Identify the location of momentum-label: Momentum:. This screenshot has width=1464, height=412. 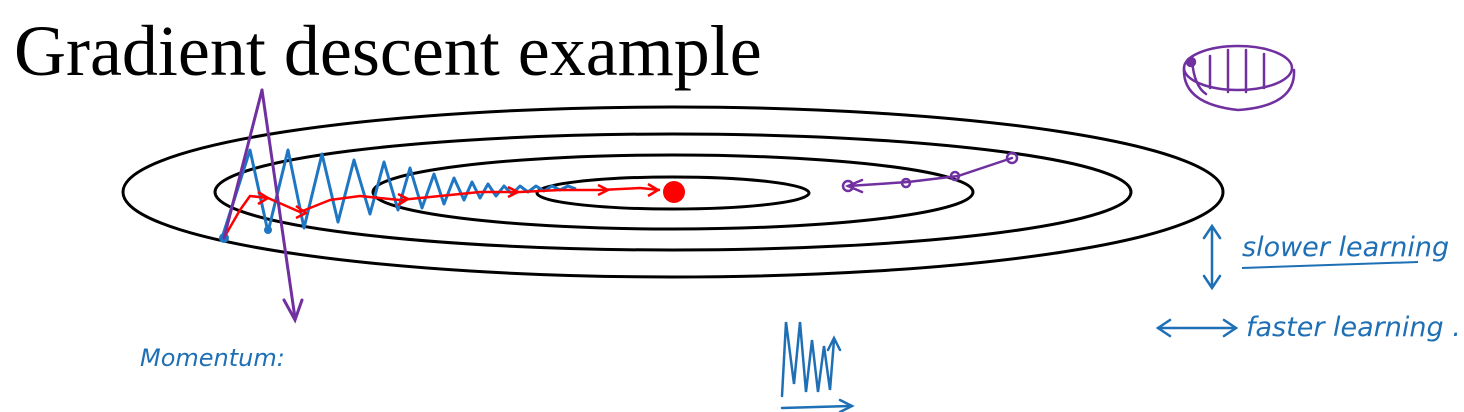
(212, 358).